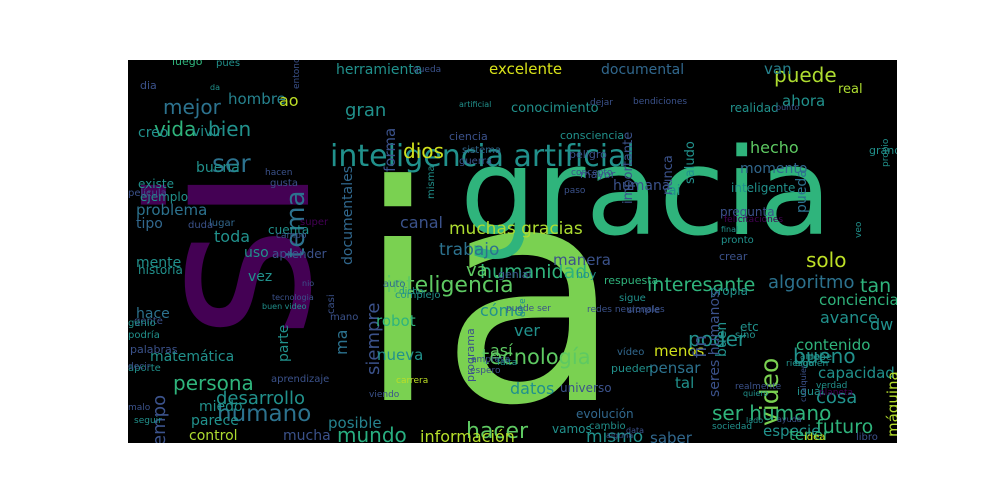 The image size is (1000, 500). What do you see at coordinates (200, 225) in the screenshot?
I see `cloud-word: duda` at bounding box center [200, 225].